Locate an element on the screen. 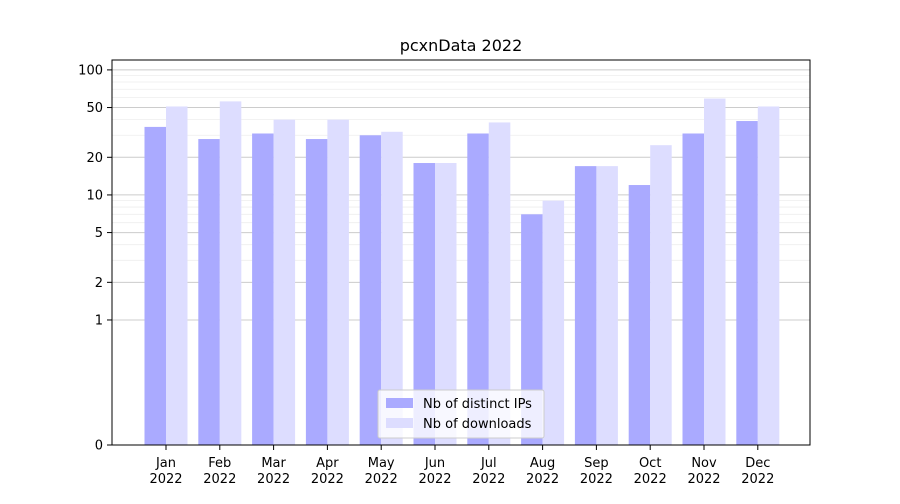 This screenshot has width=900, height=504. x-tick-label-month: May is located at coordinates (381, 463).